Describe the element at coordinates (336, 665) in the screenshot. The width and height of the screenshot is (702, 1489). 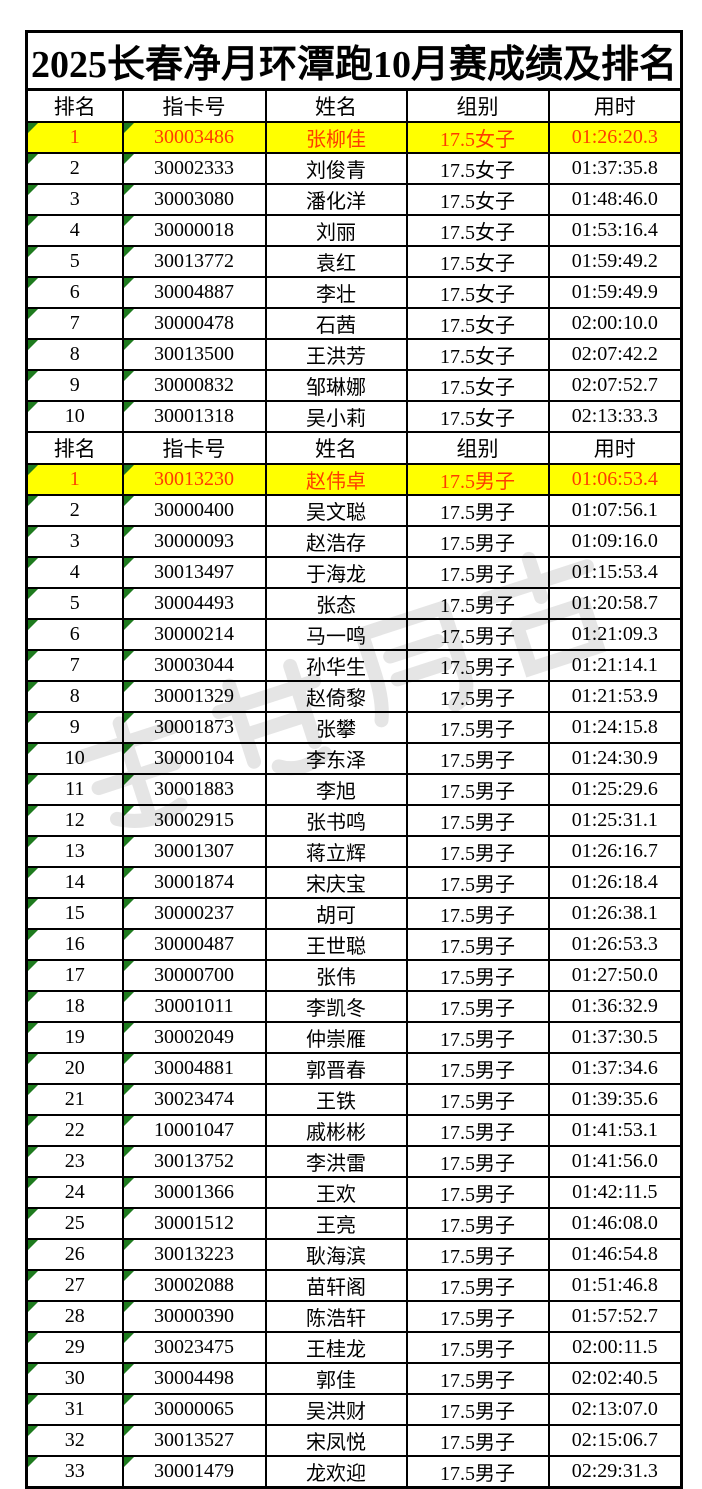
I see `cell-name: 孙华生` at that location.